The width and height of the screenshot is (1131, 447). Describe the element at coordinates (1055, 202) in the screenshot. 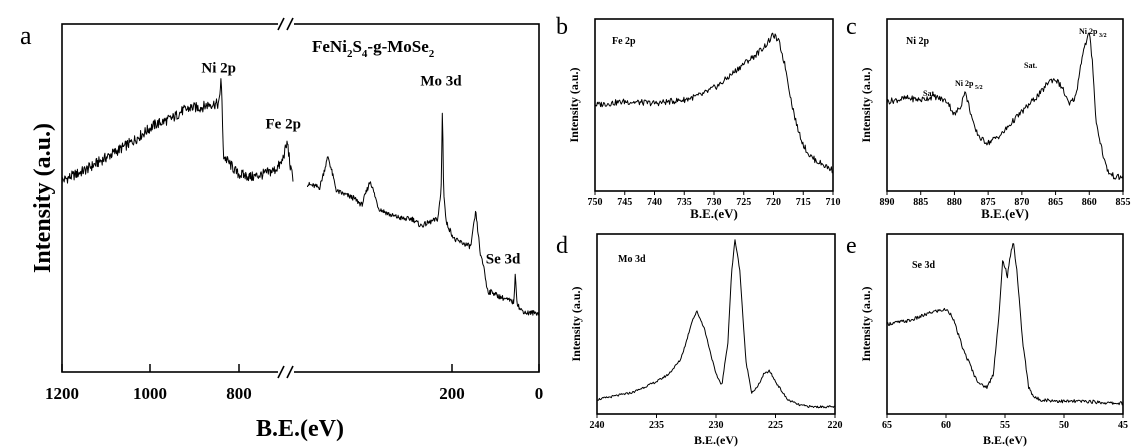

I see `tick-label: 865` at that location.